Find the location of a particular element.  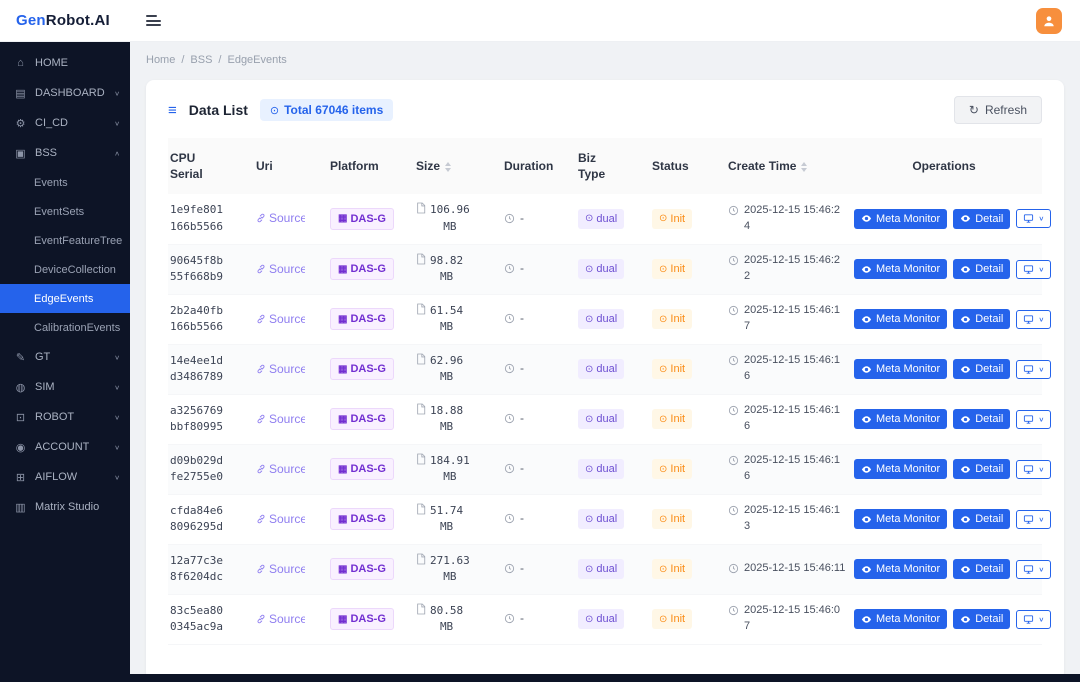

sidebar-subitem-eventfeaturetree: EventFeatureTree is located at coordinates (78, 240).